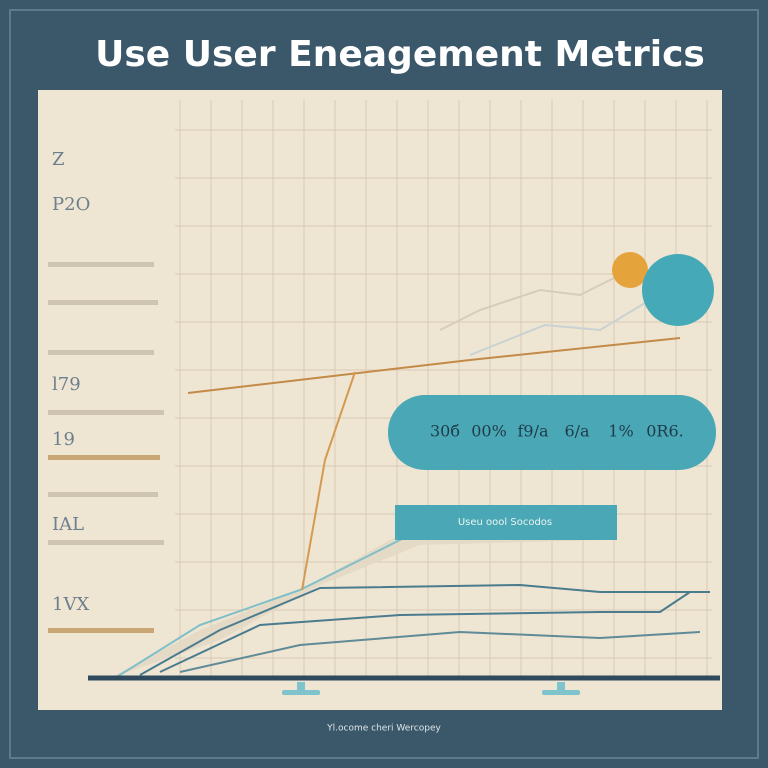 This screenshot has width=768, height=768. Describe the element at coordinates (68, 524) in the screenshot. I see `side-label: IAL` at that location.